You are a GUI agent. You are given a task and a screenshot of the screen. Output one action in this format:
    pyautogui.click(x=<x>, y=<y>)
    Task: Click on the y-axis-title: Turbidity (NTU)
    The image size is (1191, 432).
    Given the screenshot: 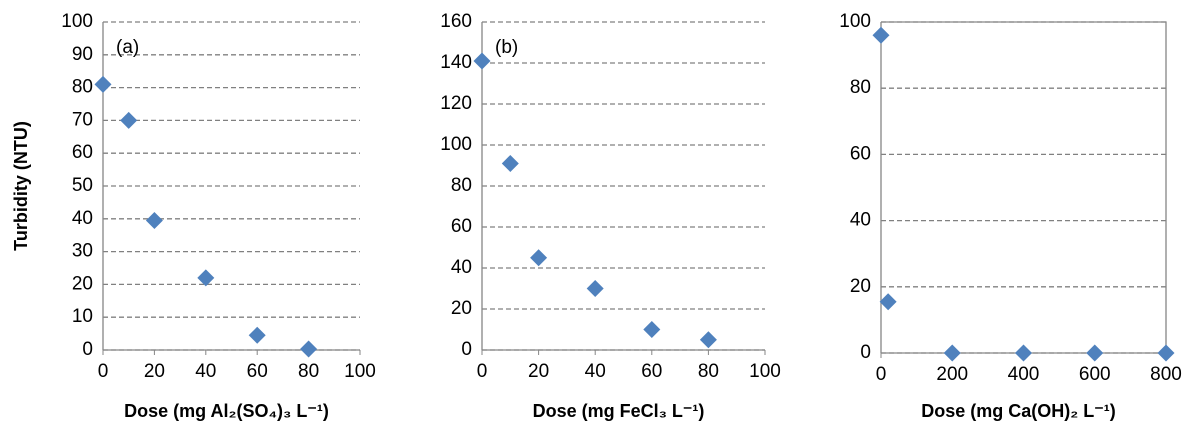 What is the action you would take?
    pyautogui.click(x=21, y=186)
    